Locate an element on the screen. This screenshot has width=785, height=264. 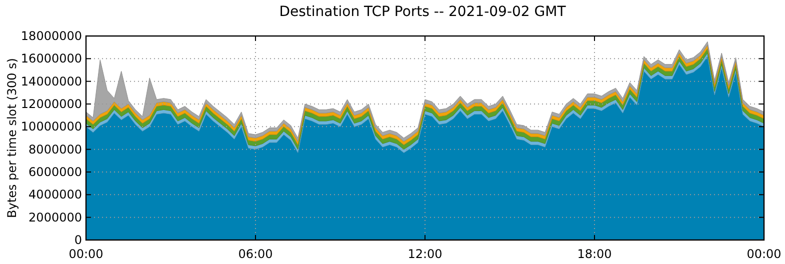
chart-title: Destination TCP Ports -- 2021-09-02 GMT is located at coordinates (422, 12).